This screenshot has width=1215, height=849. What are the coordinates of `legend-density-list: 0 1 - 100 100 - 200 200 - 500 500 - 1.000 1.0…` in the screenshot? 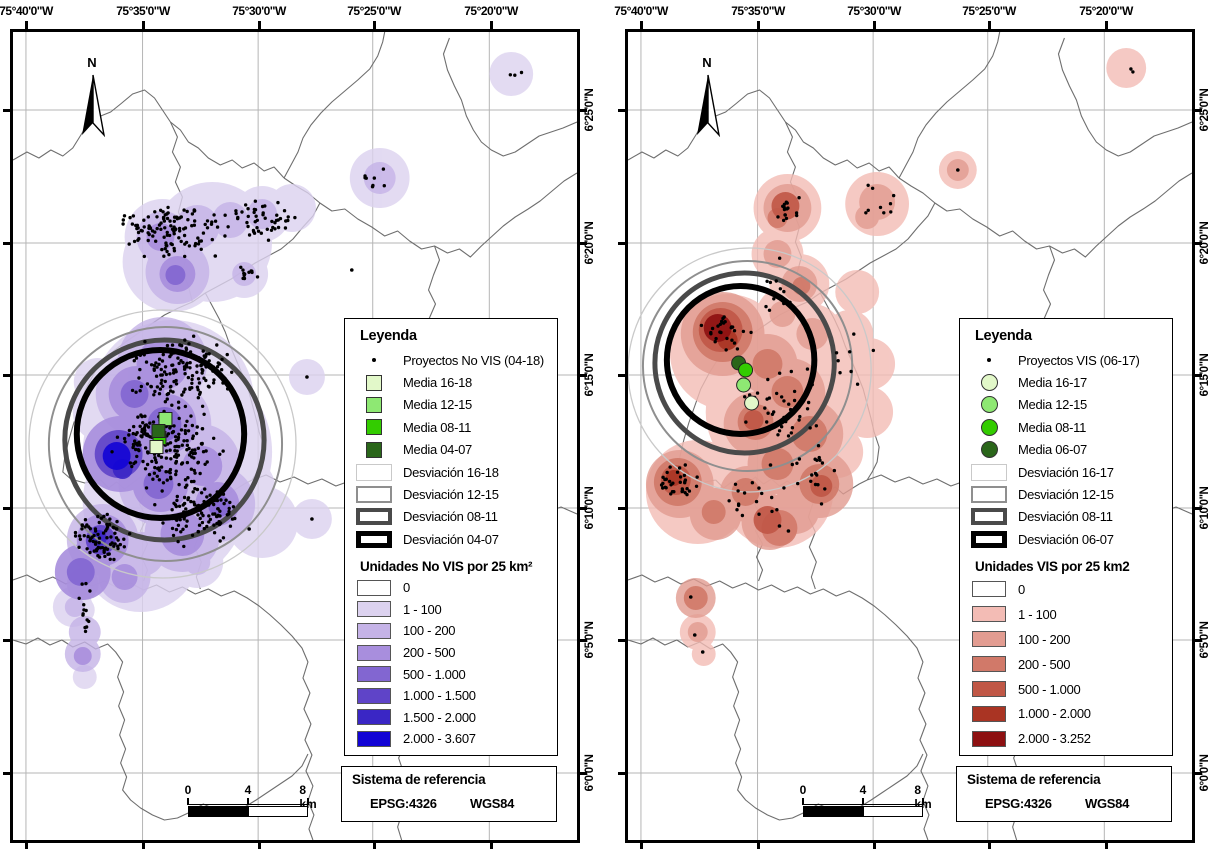 It's located at (1066, 664).